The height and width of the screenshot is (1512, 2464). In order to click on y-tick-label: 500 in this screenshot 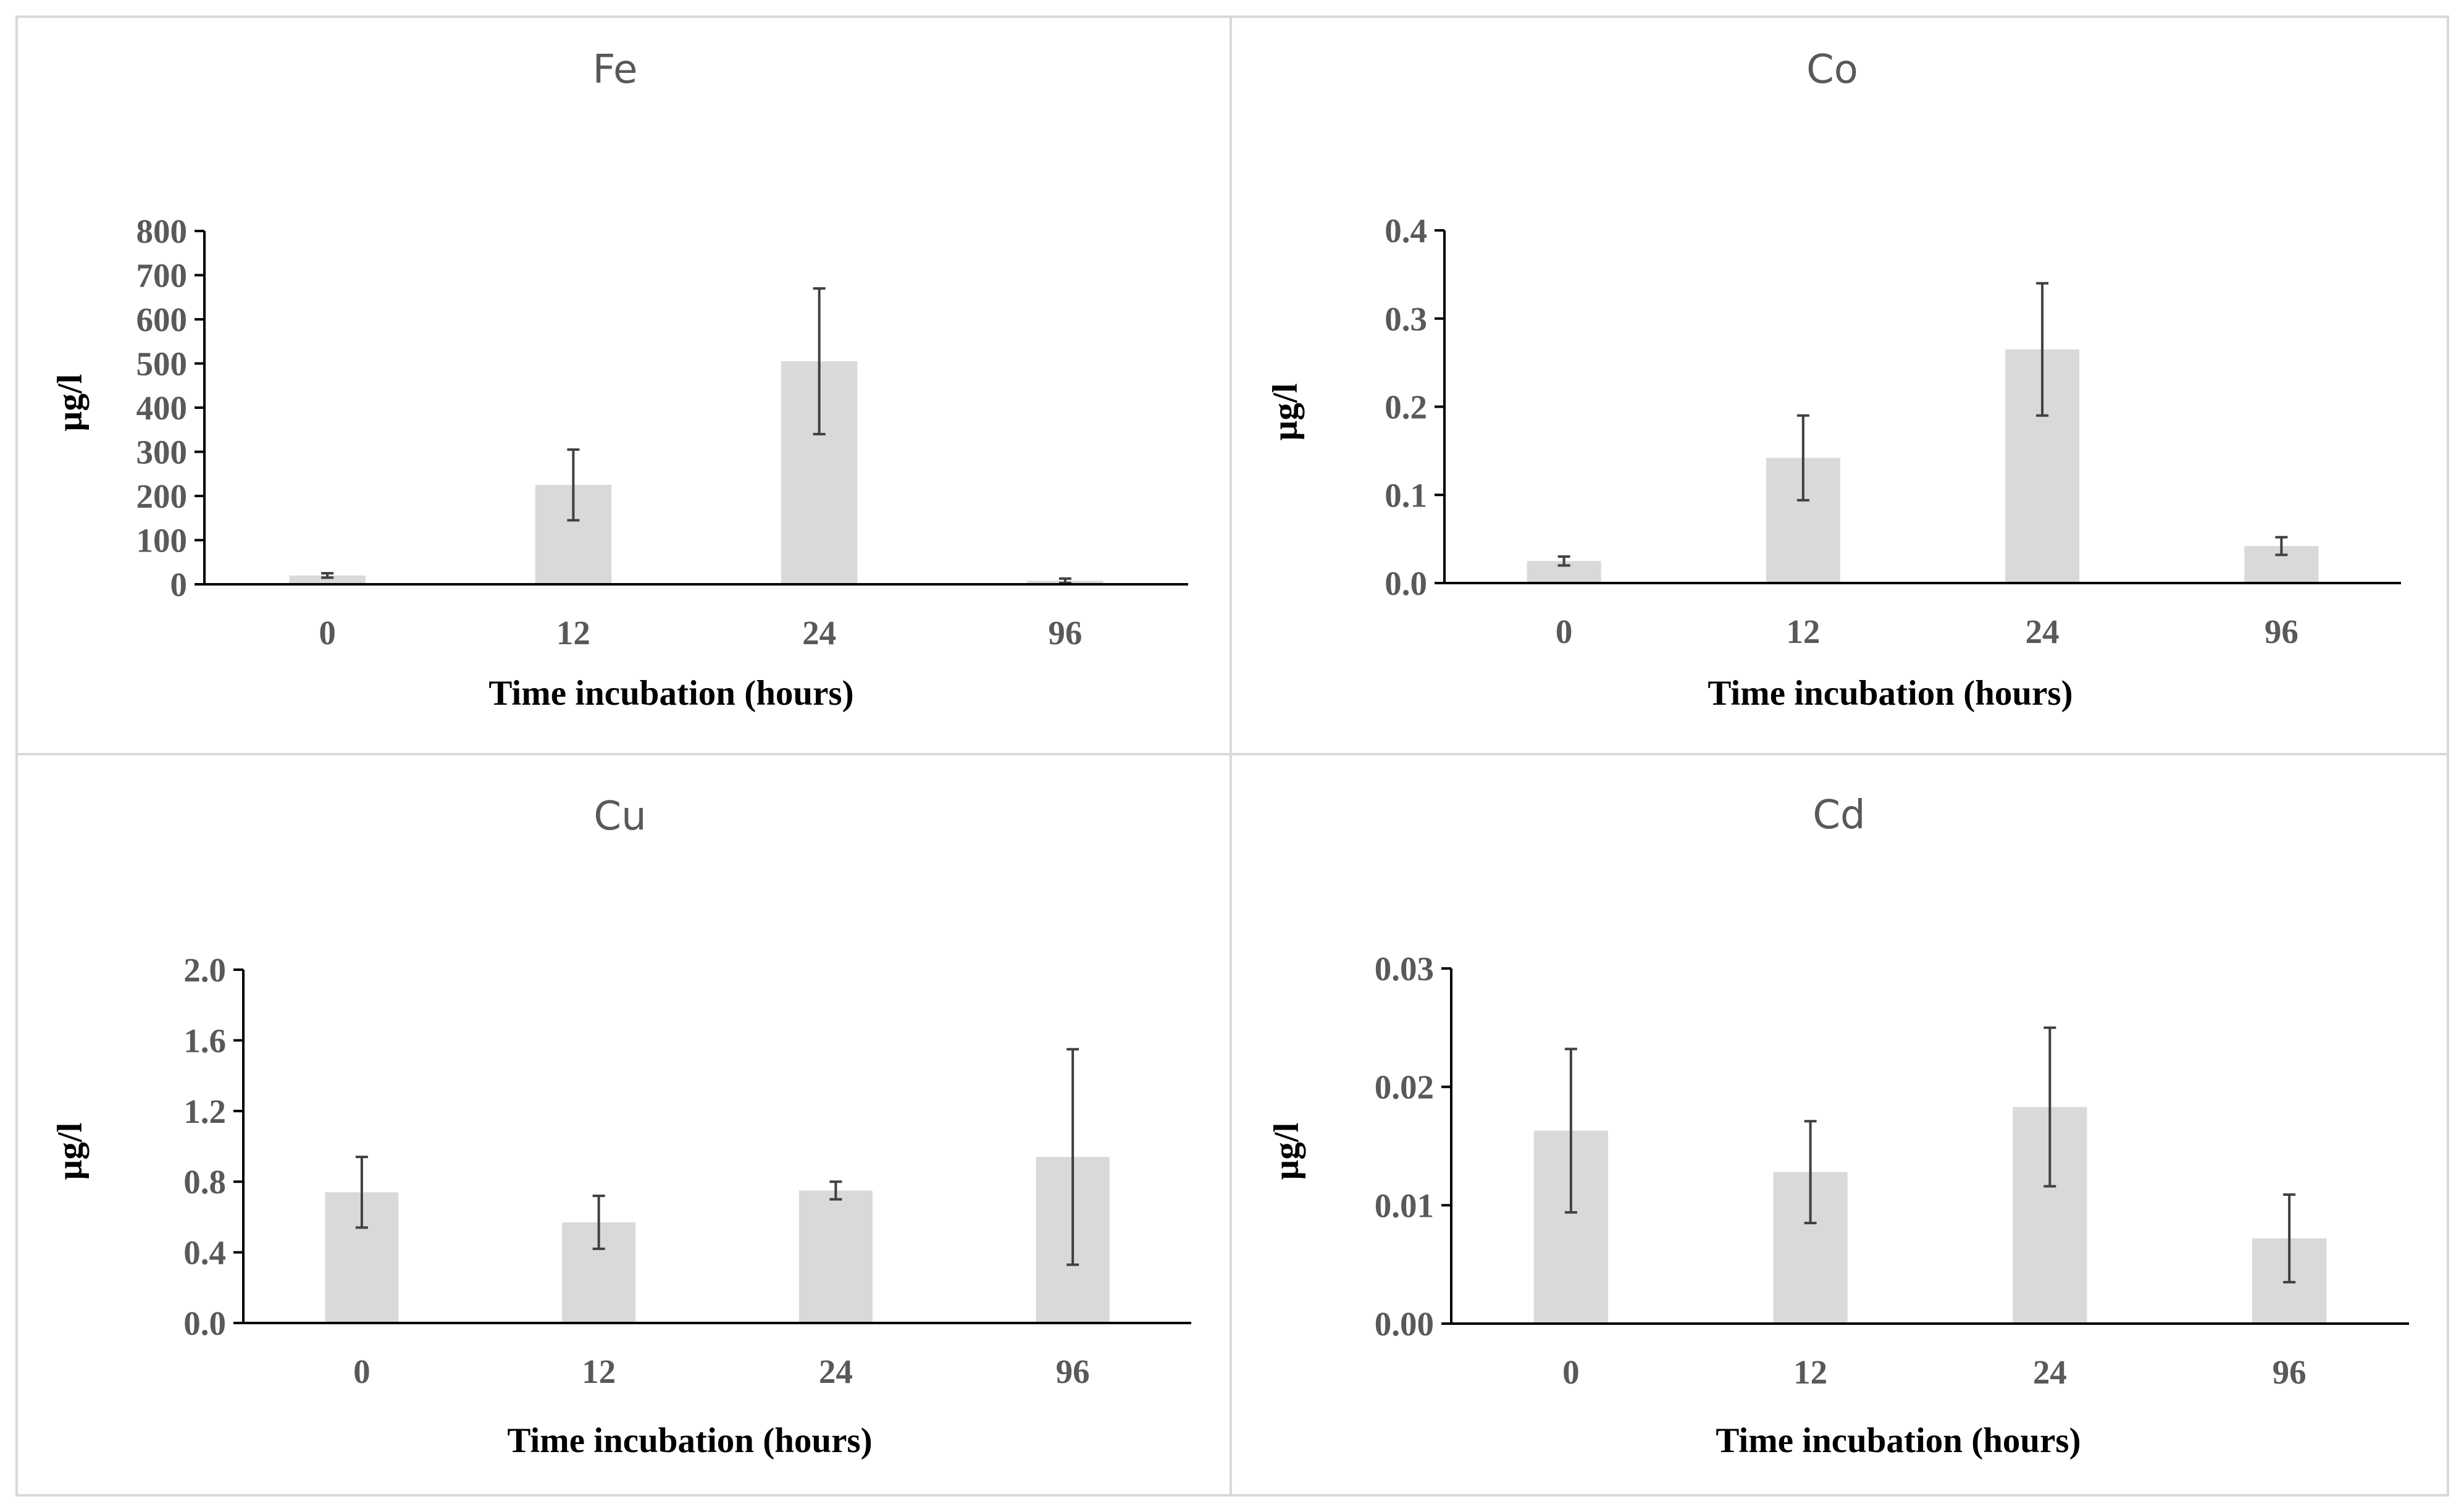, I will do `click(162, 364)`.